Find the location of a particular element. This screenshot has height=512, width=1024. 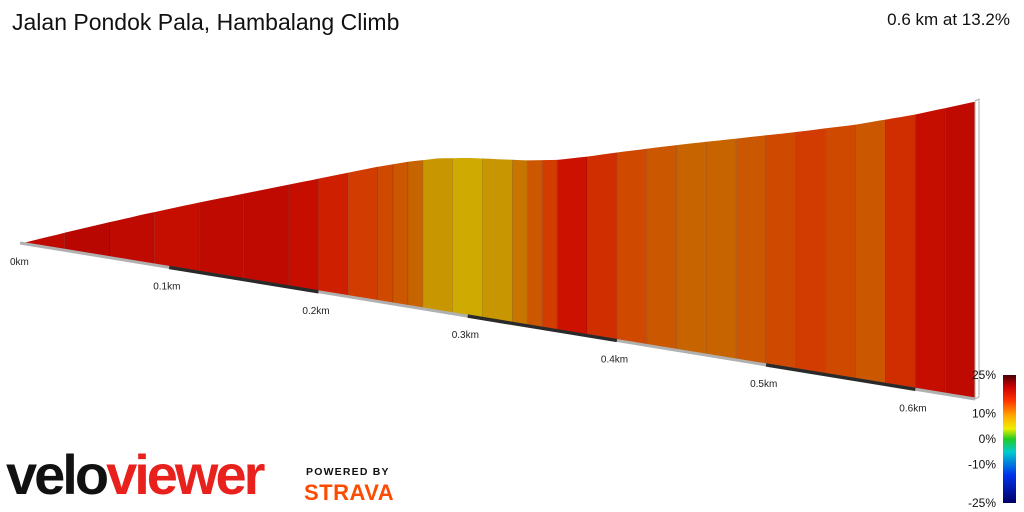

distance-tick-label: 0.6km is located at coordinates (912, 408).